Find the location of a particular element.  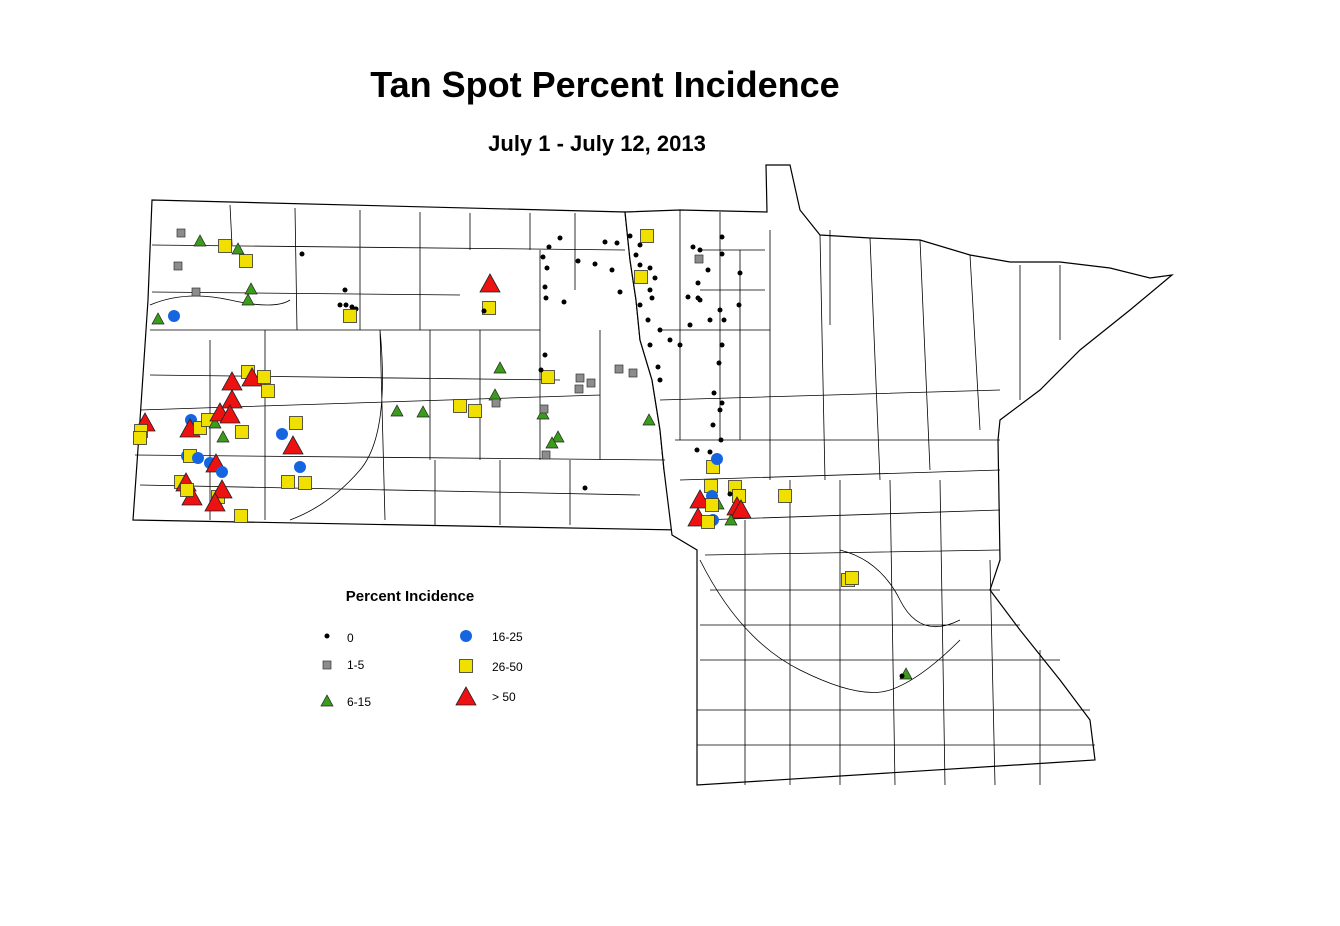

map-subtitle: July 1 - July 12, 2013 is located at coordinates (597, 143).